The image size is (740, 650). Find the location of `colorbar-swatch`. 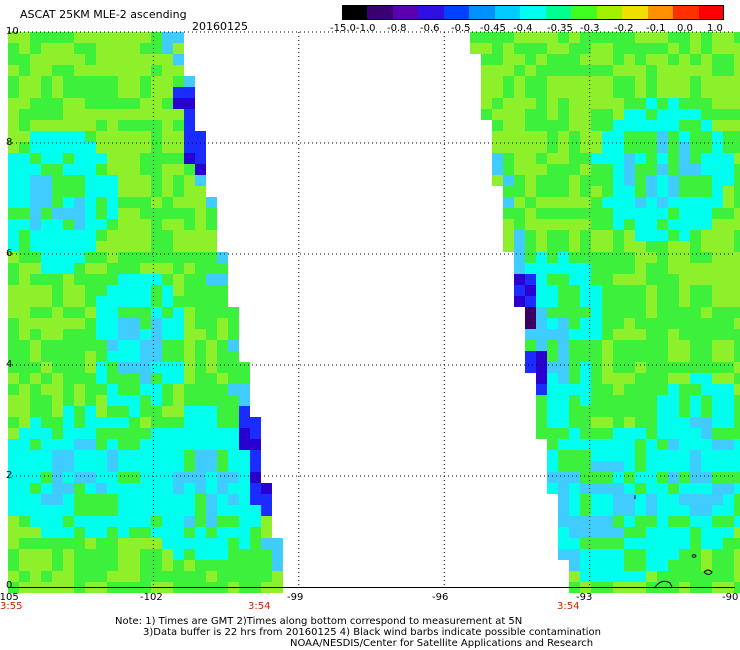

colorbar-swatch is located at coordinates (686, 12).